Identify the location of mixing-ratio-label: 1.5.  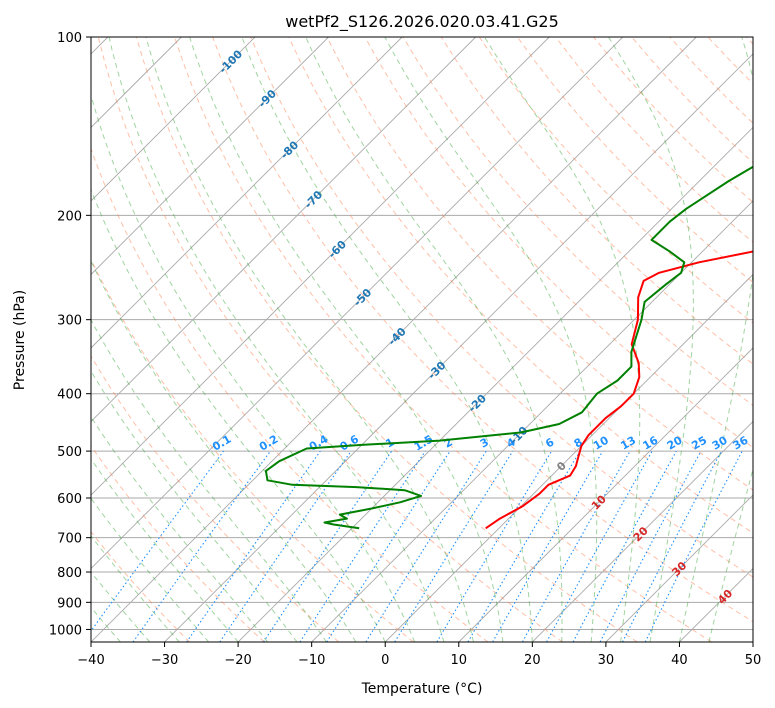
(423, 443).